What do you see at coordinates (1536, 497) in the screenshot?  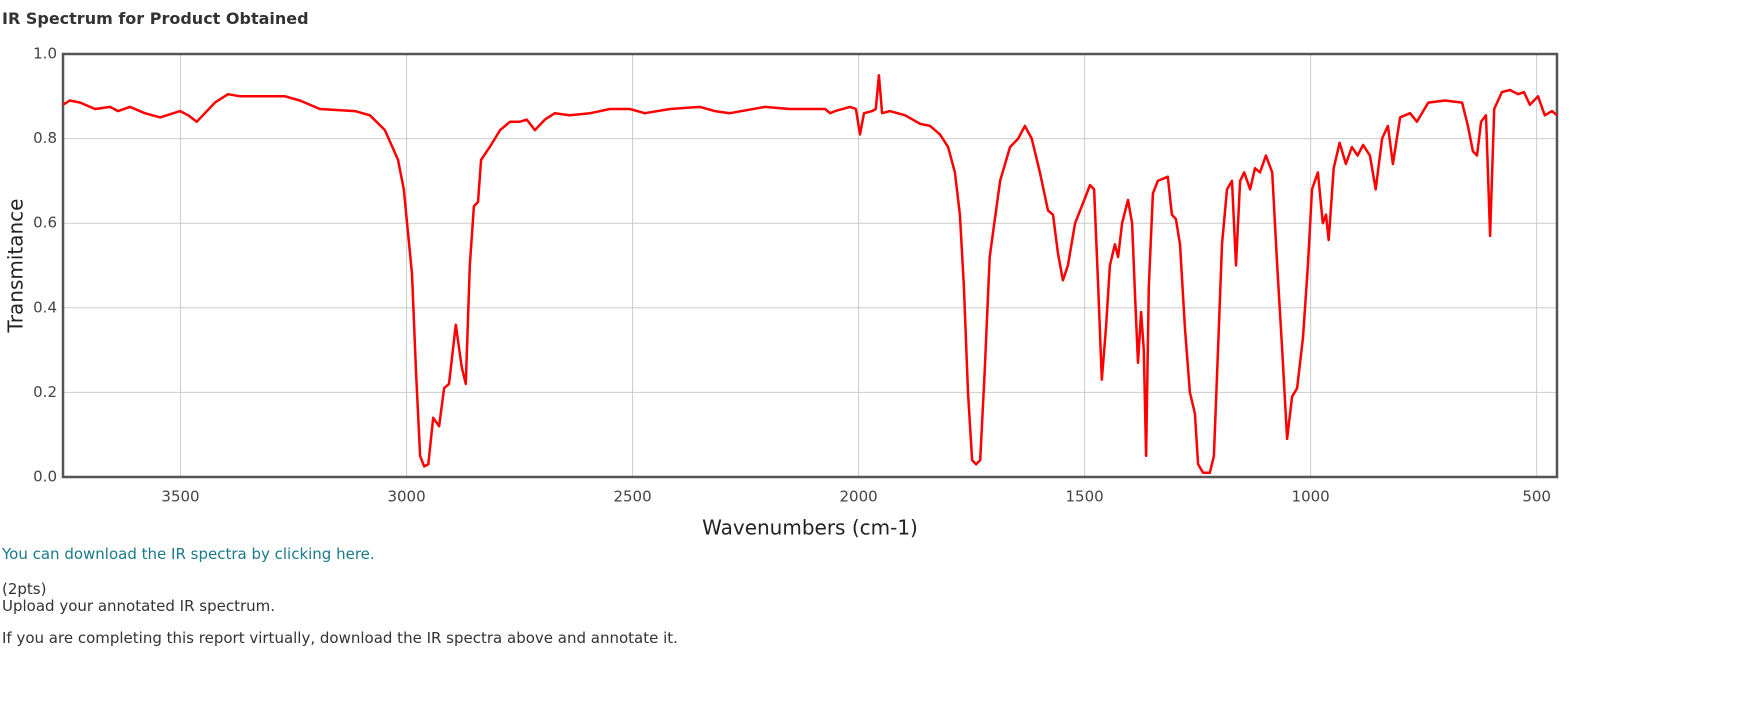 I see `x-tick-label: 500` at bounding box center [1536, 497].